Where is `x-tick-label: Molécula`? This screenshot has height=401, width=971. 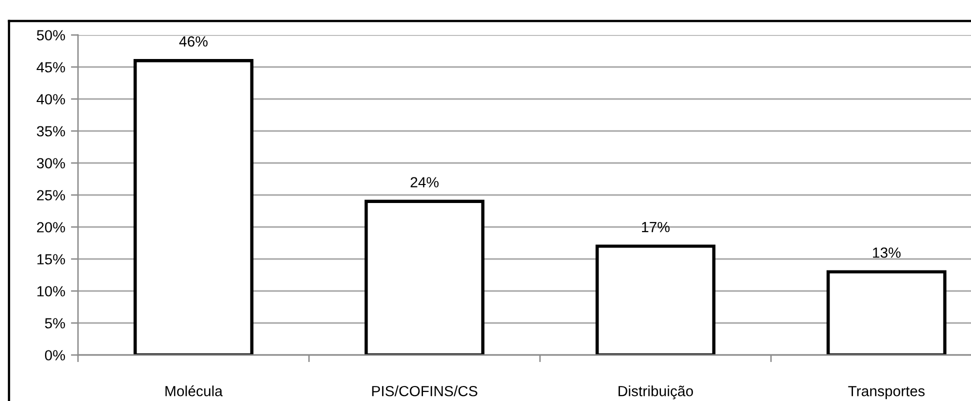 x-tick-label: Molécula is located at coordinates (194, 390).